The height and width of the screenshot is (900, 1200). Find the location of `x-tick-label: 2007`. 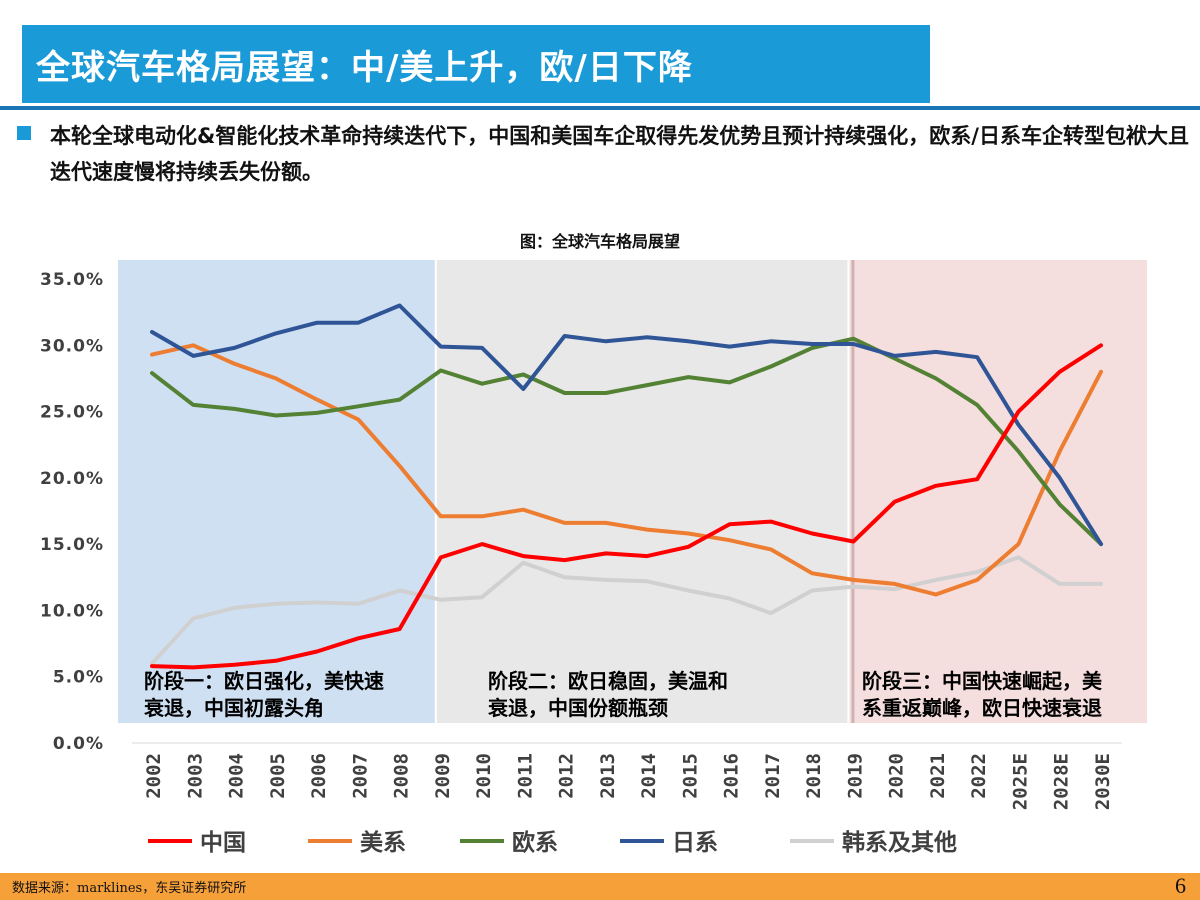

x-tick-label: 2007 is located at coordinates (360, 776).